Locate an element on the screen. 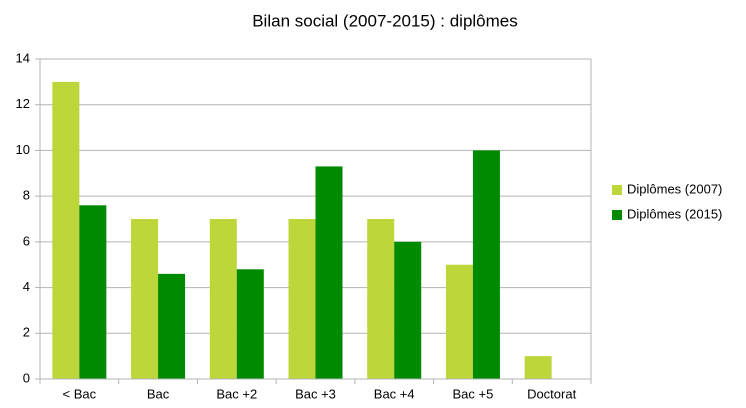  x-tick-label: Doctorat is located at coordinates (552, 393).